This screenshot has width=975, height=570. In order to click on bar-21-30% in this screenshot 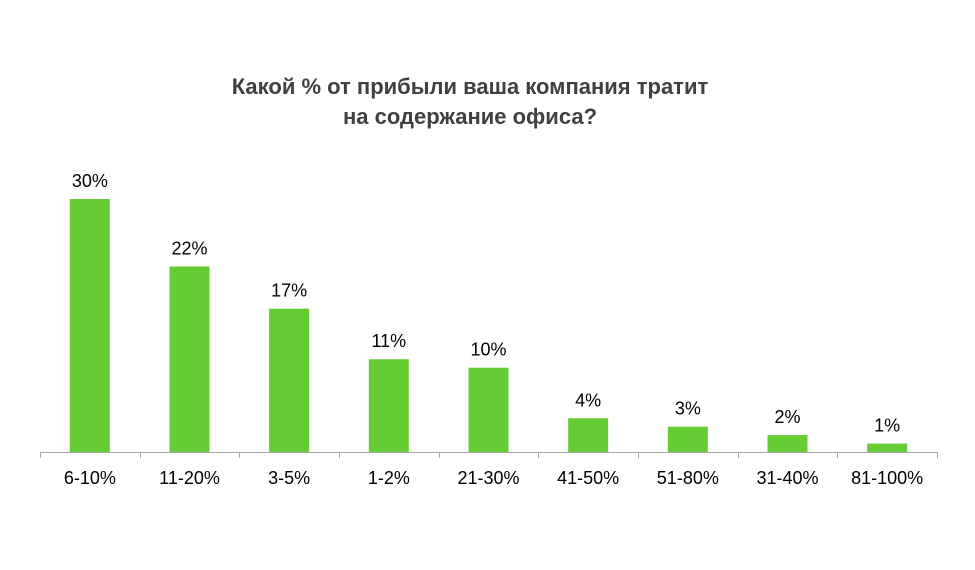, I will do `click(488, 409)`.